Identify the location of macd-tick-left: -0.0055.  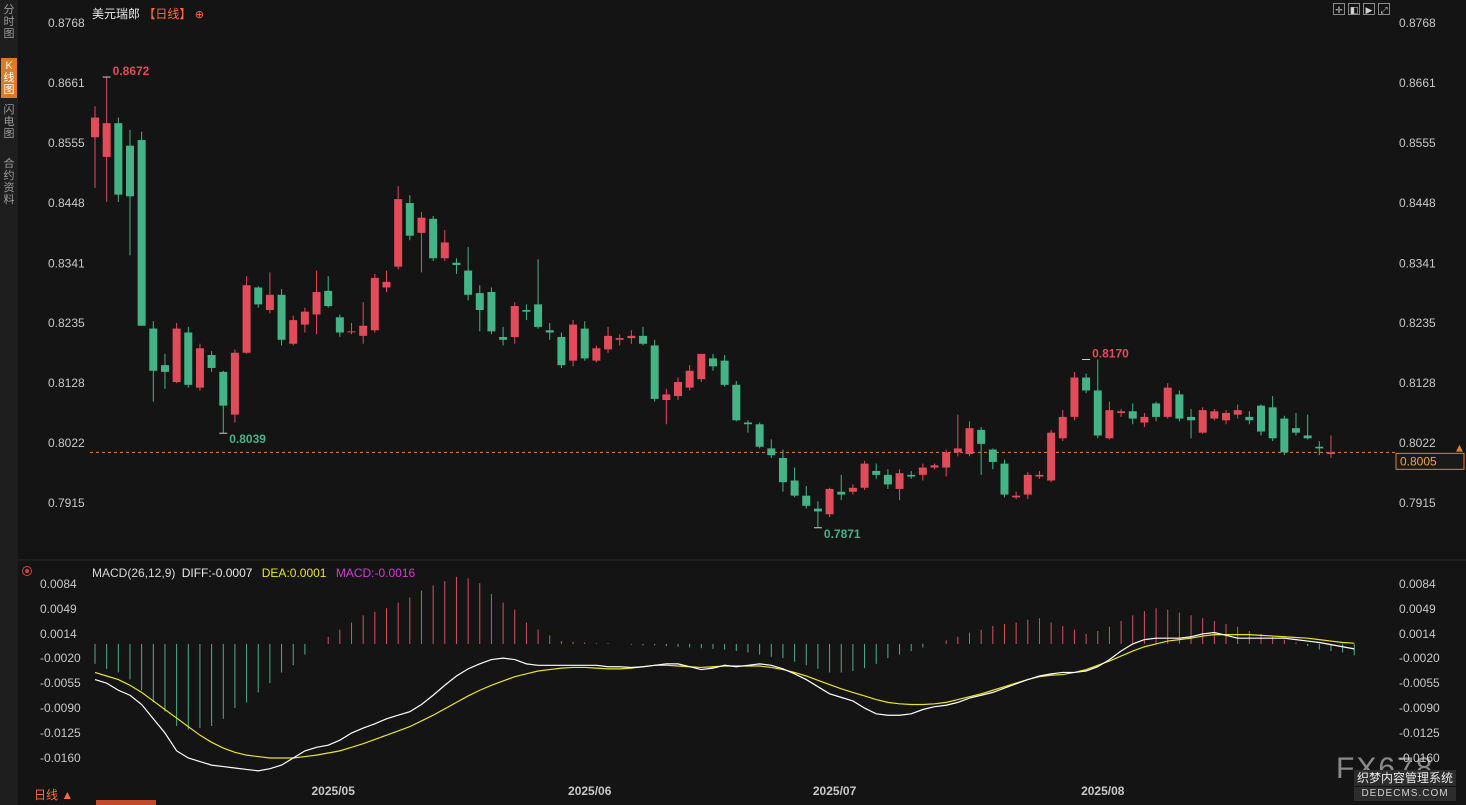
(60, 683).